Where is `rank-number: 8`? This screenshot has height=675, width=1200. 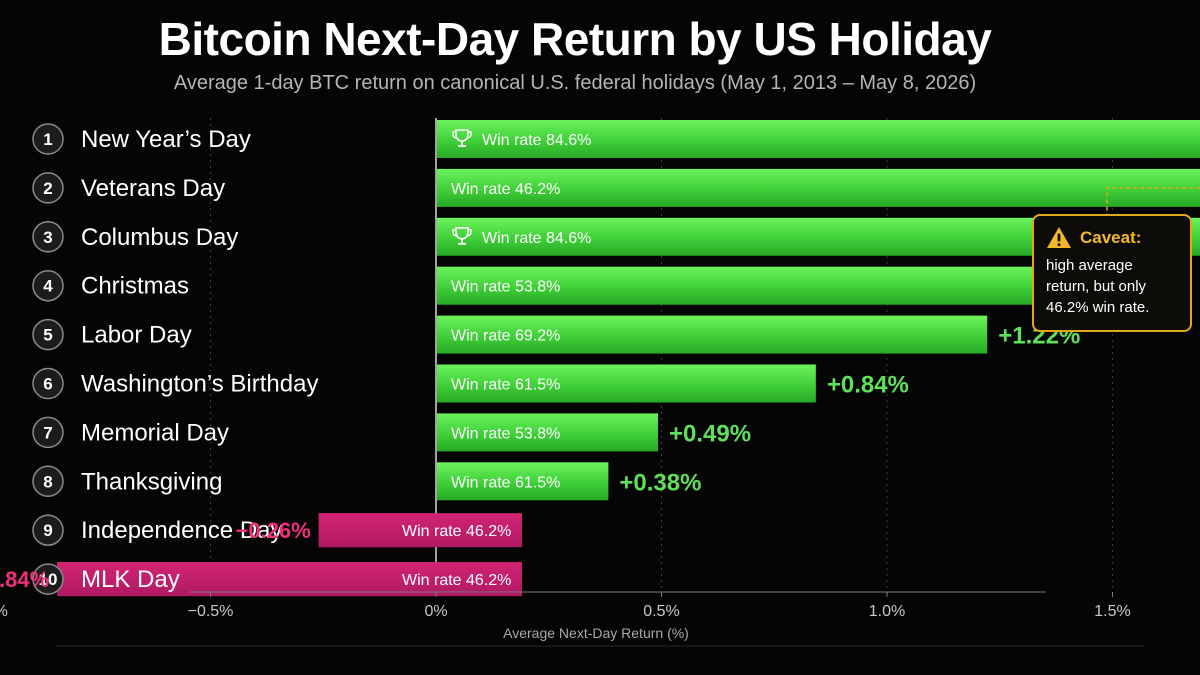
rank-number: 8 is located at coordinates (47, 481).